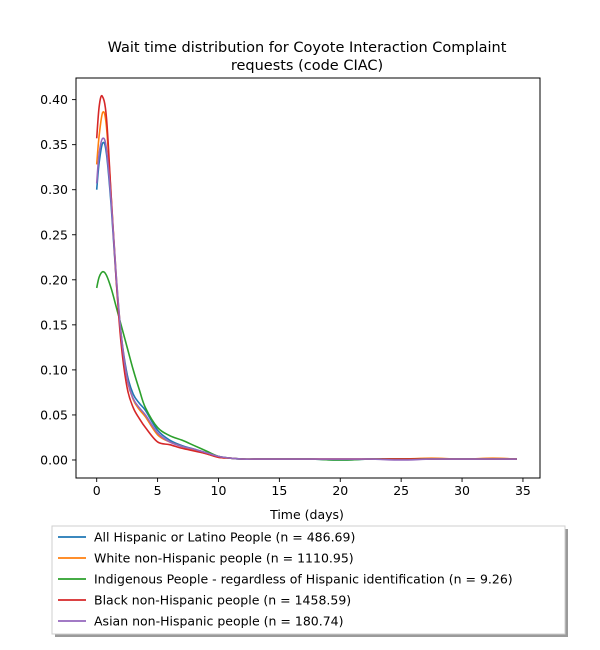 This screenshot has width=600, height=650. I want to click on y-tick-label: 0.10, so click(54, 369).